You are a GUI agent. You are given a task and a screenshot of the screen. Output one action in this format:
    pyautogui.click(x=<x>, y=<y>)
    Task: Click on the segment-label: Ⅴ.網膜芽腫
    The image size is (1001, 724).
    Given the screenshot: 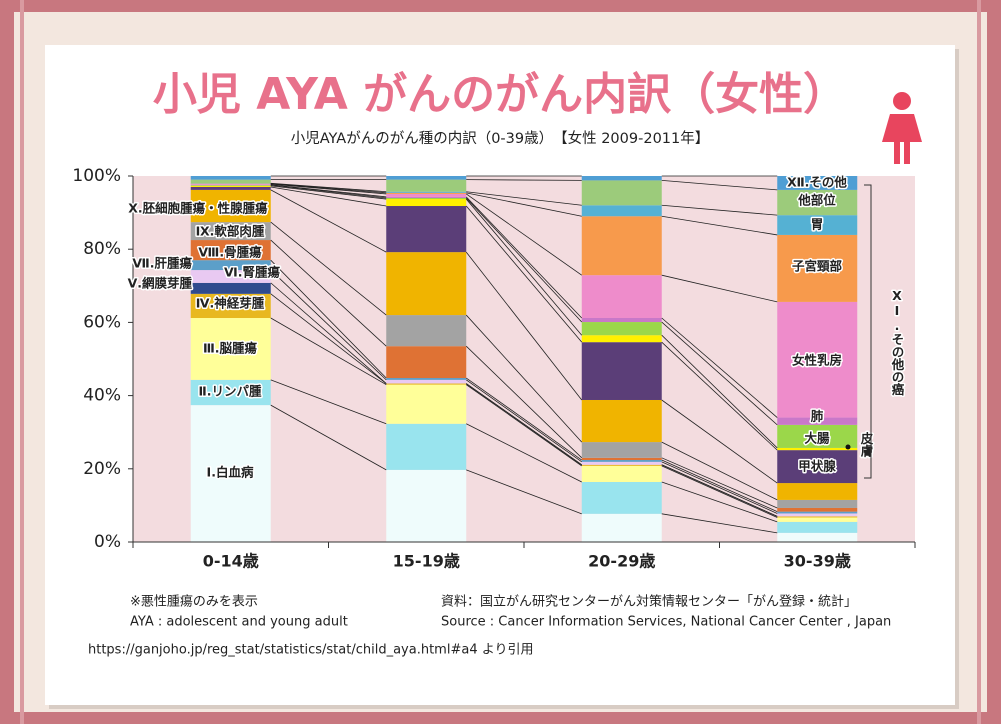 What is the action you would take?
    pyautogui.click(x=160, y=283)
    